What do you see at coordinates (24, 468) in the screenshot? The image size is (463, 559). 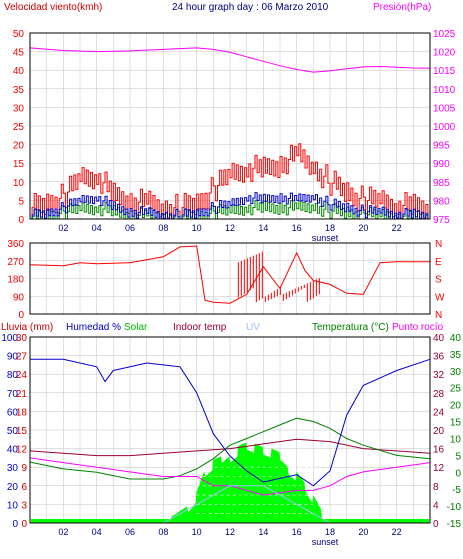 I see `rain-y-tick: 9` at bounding box center [24, 468].